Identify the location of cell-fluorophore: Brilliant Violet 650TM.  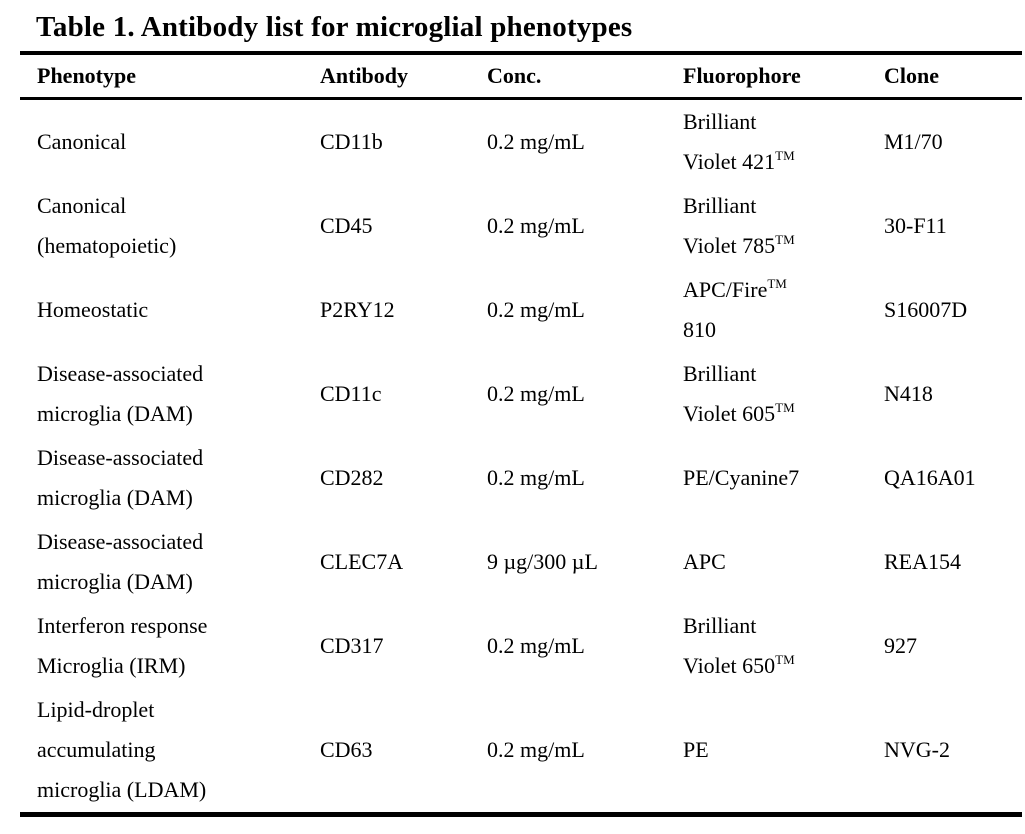
(739, 645).